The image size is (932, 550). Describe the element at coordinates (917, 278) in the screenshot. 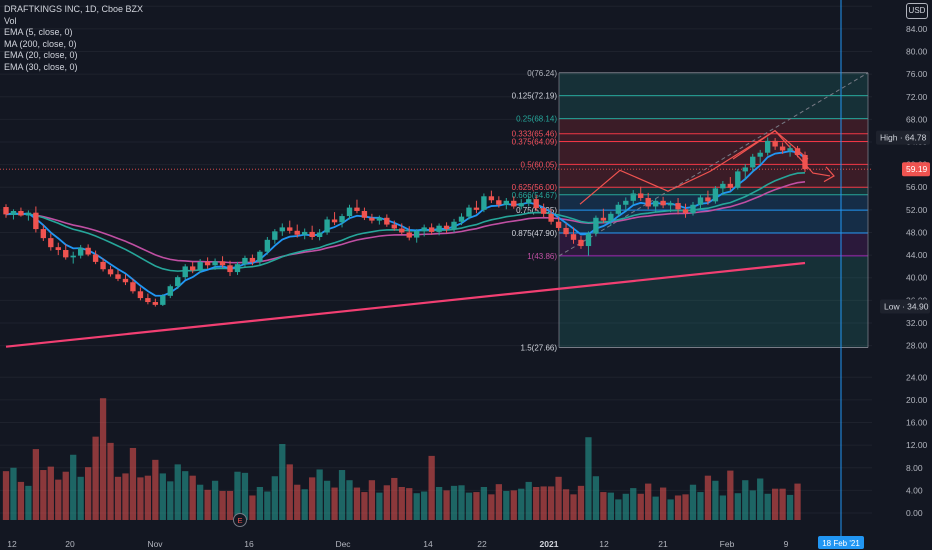

I see `price-tick-label: 40.00` at that location.